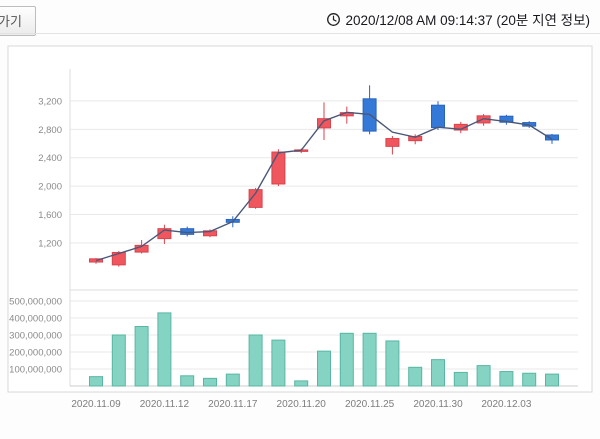 The width and height of the screenshot is (600, 439). I want to click on date-label: 2020.11.30, so click(438, 404).